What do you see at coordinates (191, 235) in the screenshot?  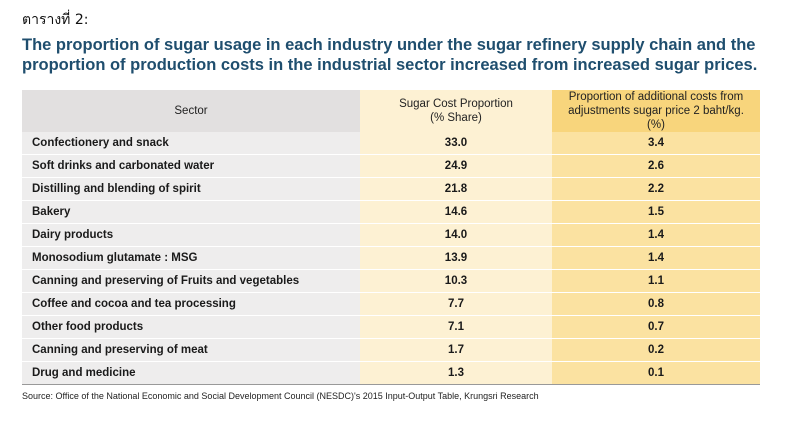 I see `sector-cell: Dairy products` at bounding box center [191, 235].